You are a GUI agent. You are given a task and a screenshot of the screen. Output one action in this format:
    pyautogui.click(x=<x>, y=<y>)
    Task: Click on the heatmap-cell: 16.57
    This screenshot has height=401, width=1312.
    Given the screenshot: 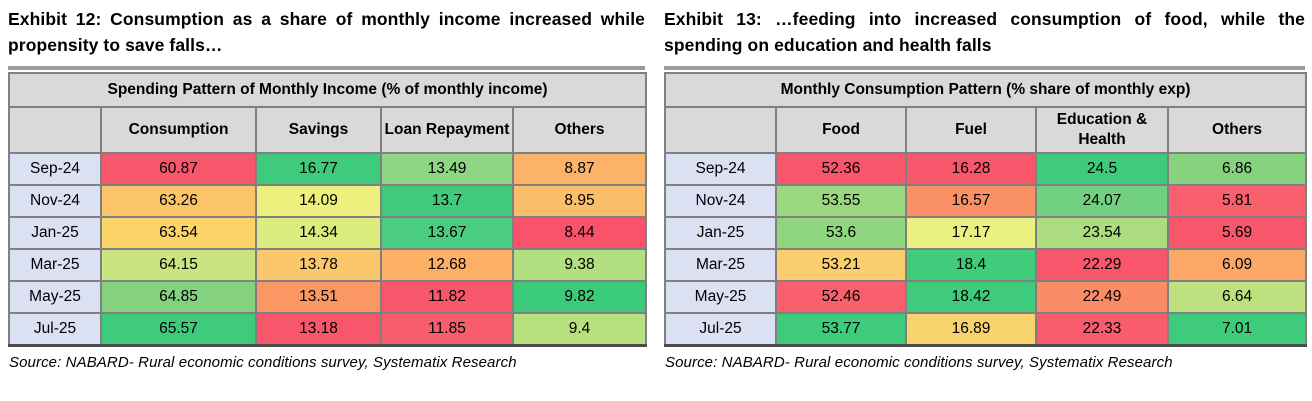 What is the action you would take?
    pyautogui.click(x=971, y=200)
    